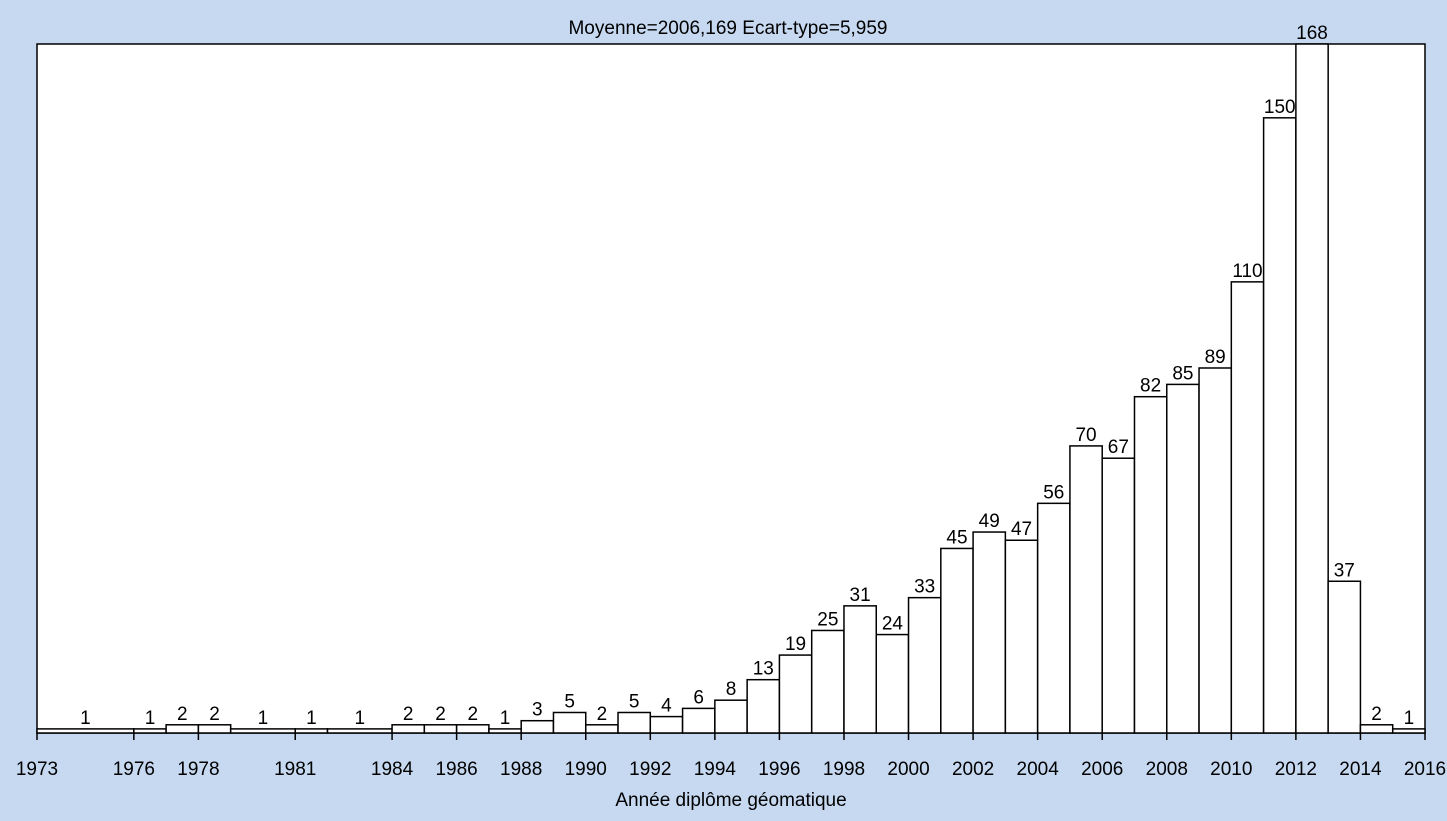  Describe the element at coordinates (779, 769) in the screenshot. I see `x-tick-label: 1996` at that location.